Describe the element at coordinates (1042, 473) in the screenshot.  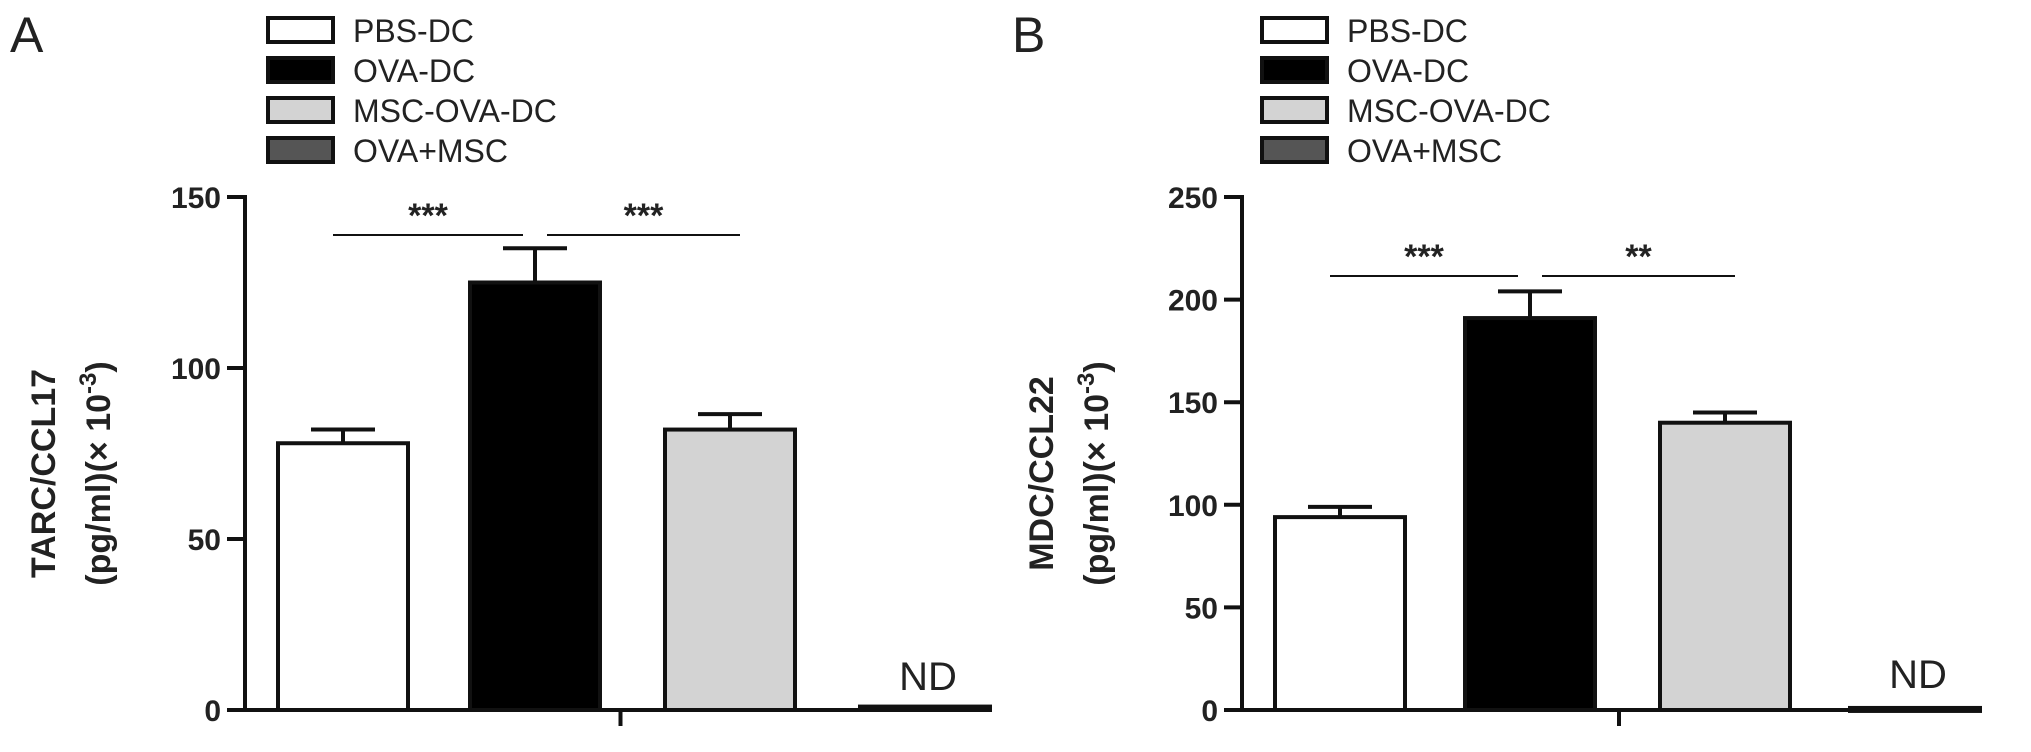
I see `y-axis-label-line1: MDC/CCL22` at that location.